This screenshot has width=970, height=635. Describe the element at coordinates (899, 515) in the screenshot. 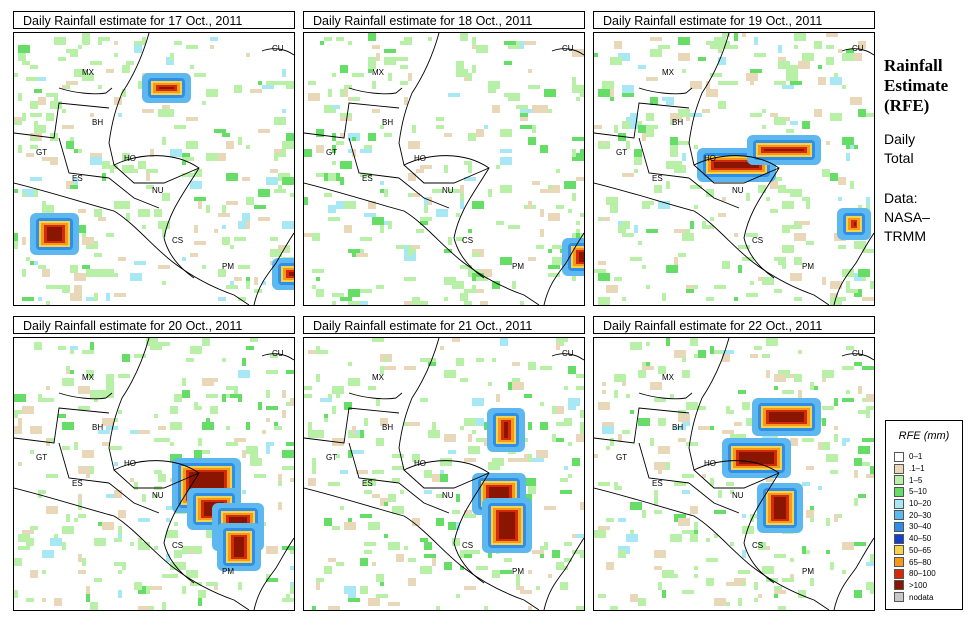

I see `legend-swatch` at that location.